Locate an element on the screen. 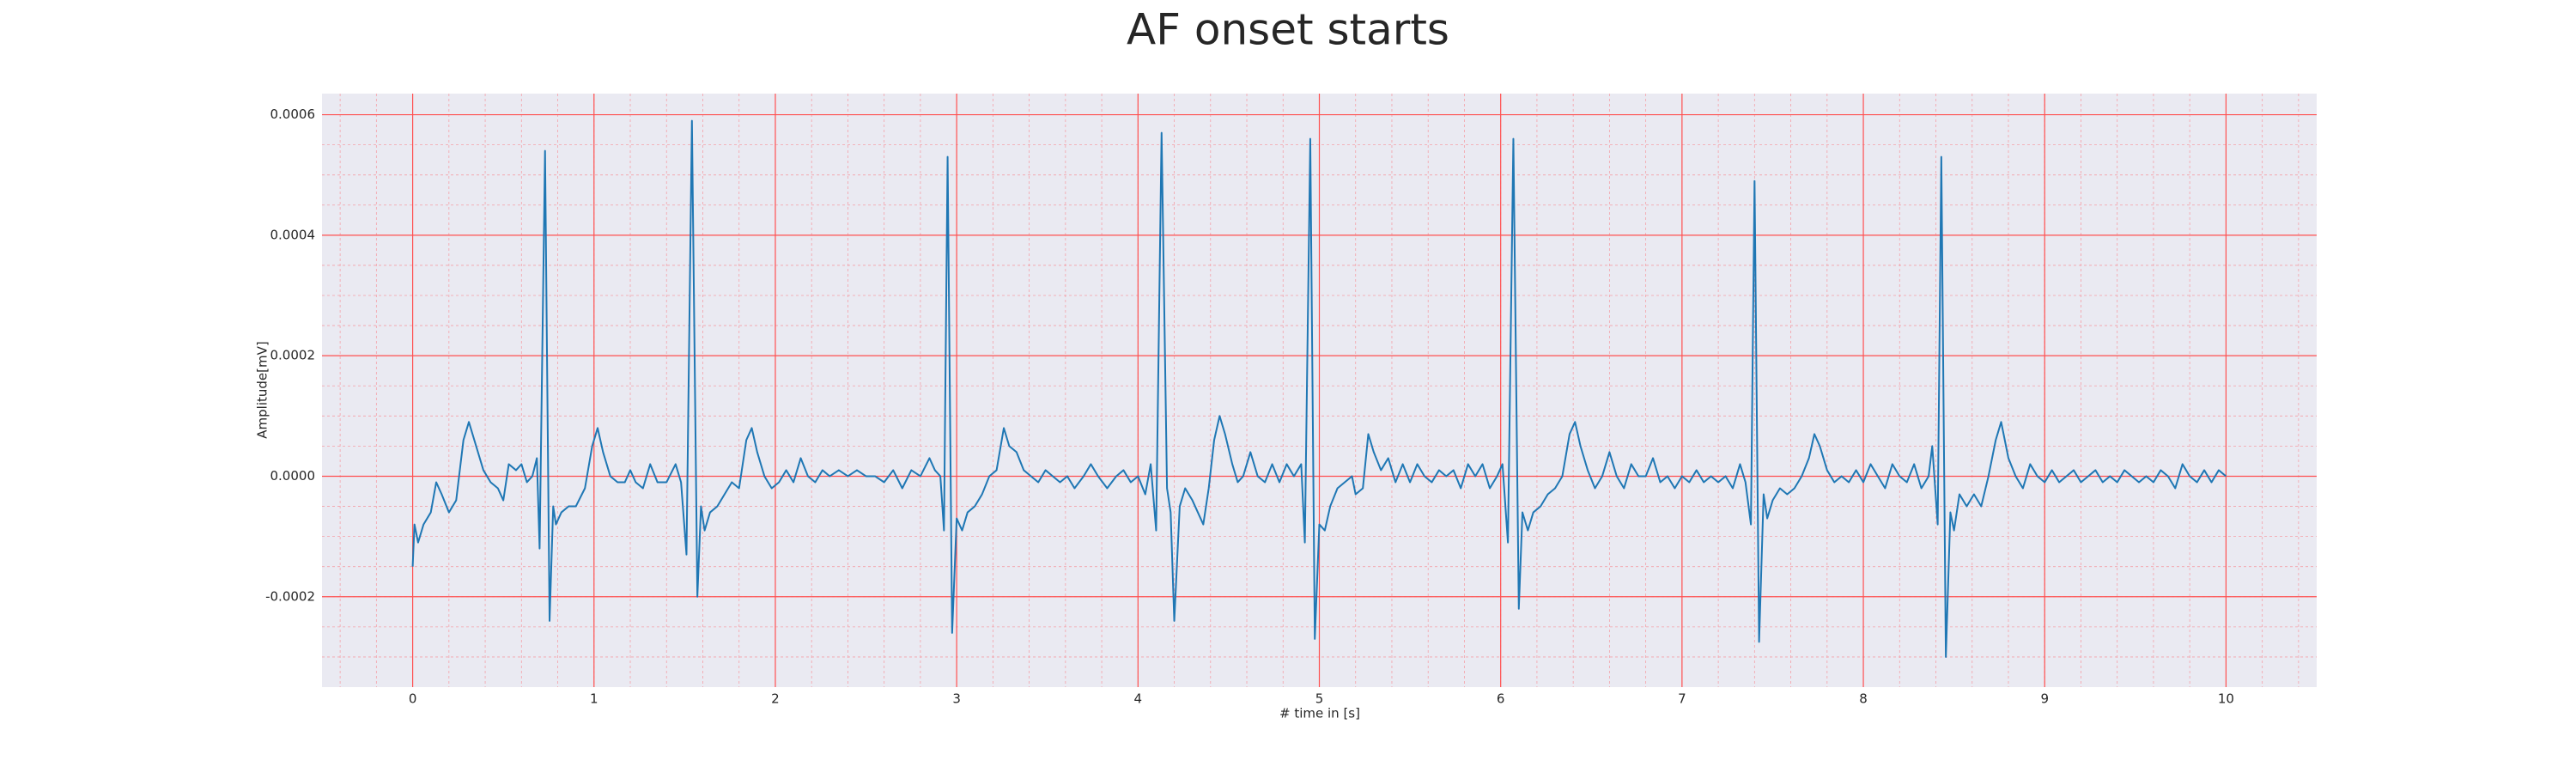 This screenshot has width=2576, height=773. y-axis-label: Amplitude[mV] is located at coordinates (262, 389).